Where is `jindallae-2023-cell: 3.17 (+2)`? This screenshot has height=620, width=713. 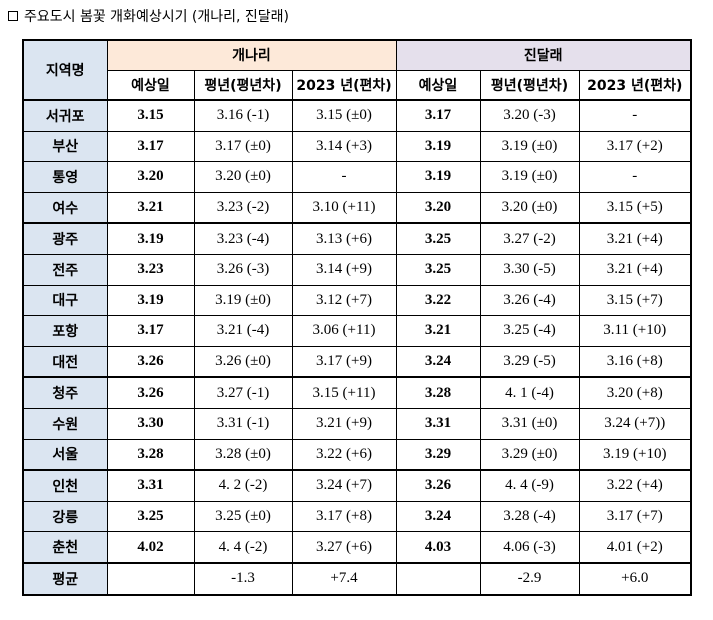
jindallae-2023-cell: 3.17 (+2) is located at coordinates (635, 146).